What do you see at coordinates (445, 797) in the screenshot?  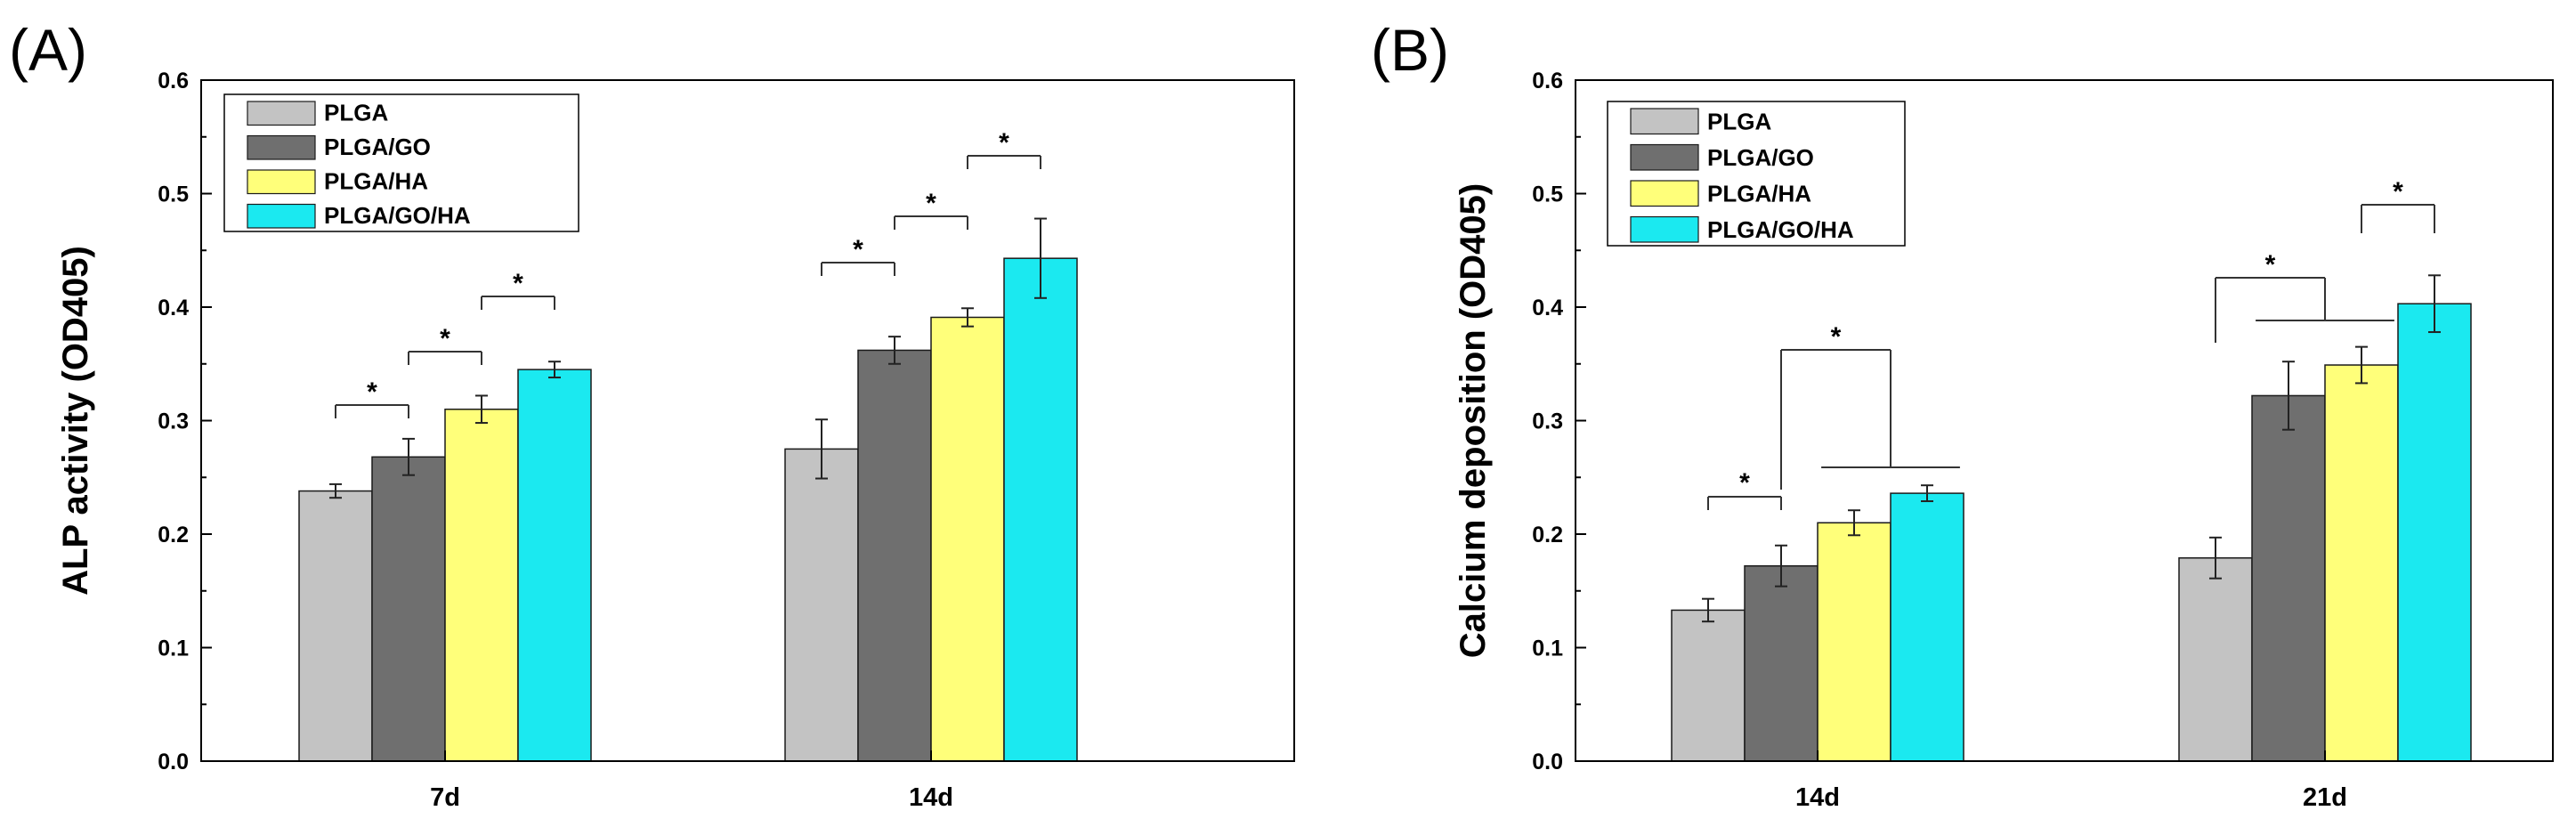 I see `x-tick-label-7d: 7d` at bounding box center [445, 797].